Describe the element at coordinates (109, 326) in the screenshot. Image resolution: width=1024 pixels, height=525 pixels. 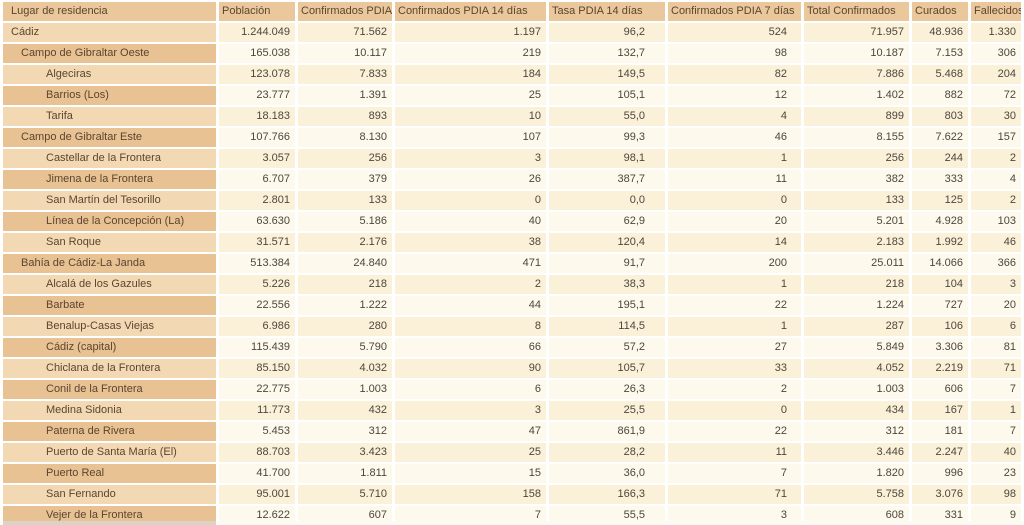
I see `residence-name-cell: Benalup-Casas Viejas` at that location.